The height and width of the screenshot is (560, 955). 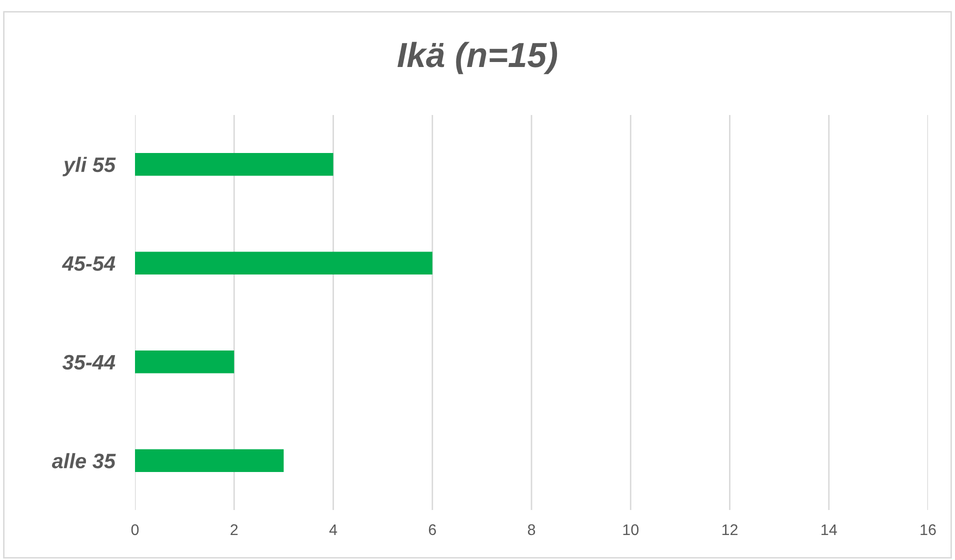 What do you see at coordinates (89, 263) in the screenshot?
I see `y-tick-label: 45-54` at bounding box center [89, 263].